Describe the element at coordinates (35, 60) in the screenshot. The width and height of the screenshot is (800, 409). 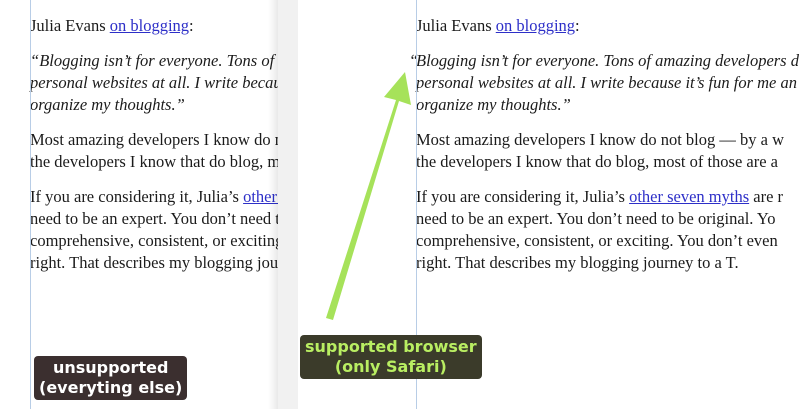
I see `quote-mark: “` at that location.